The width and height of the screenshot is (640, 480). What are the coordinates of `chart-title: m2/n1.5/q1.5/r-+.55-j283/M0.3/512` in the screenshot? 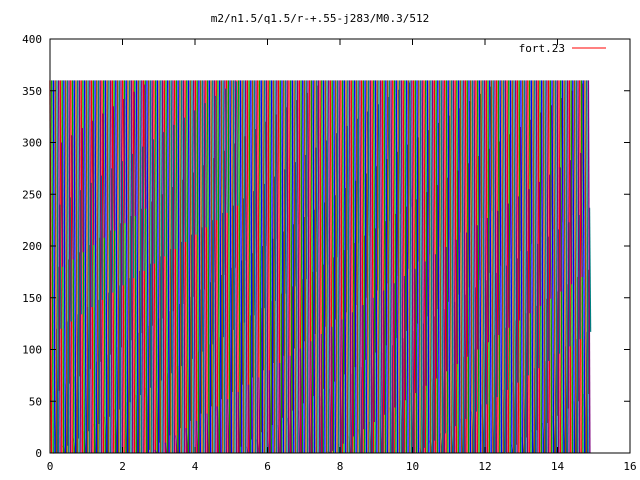 It's located at (320, 18).